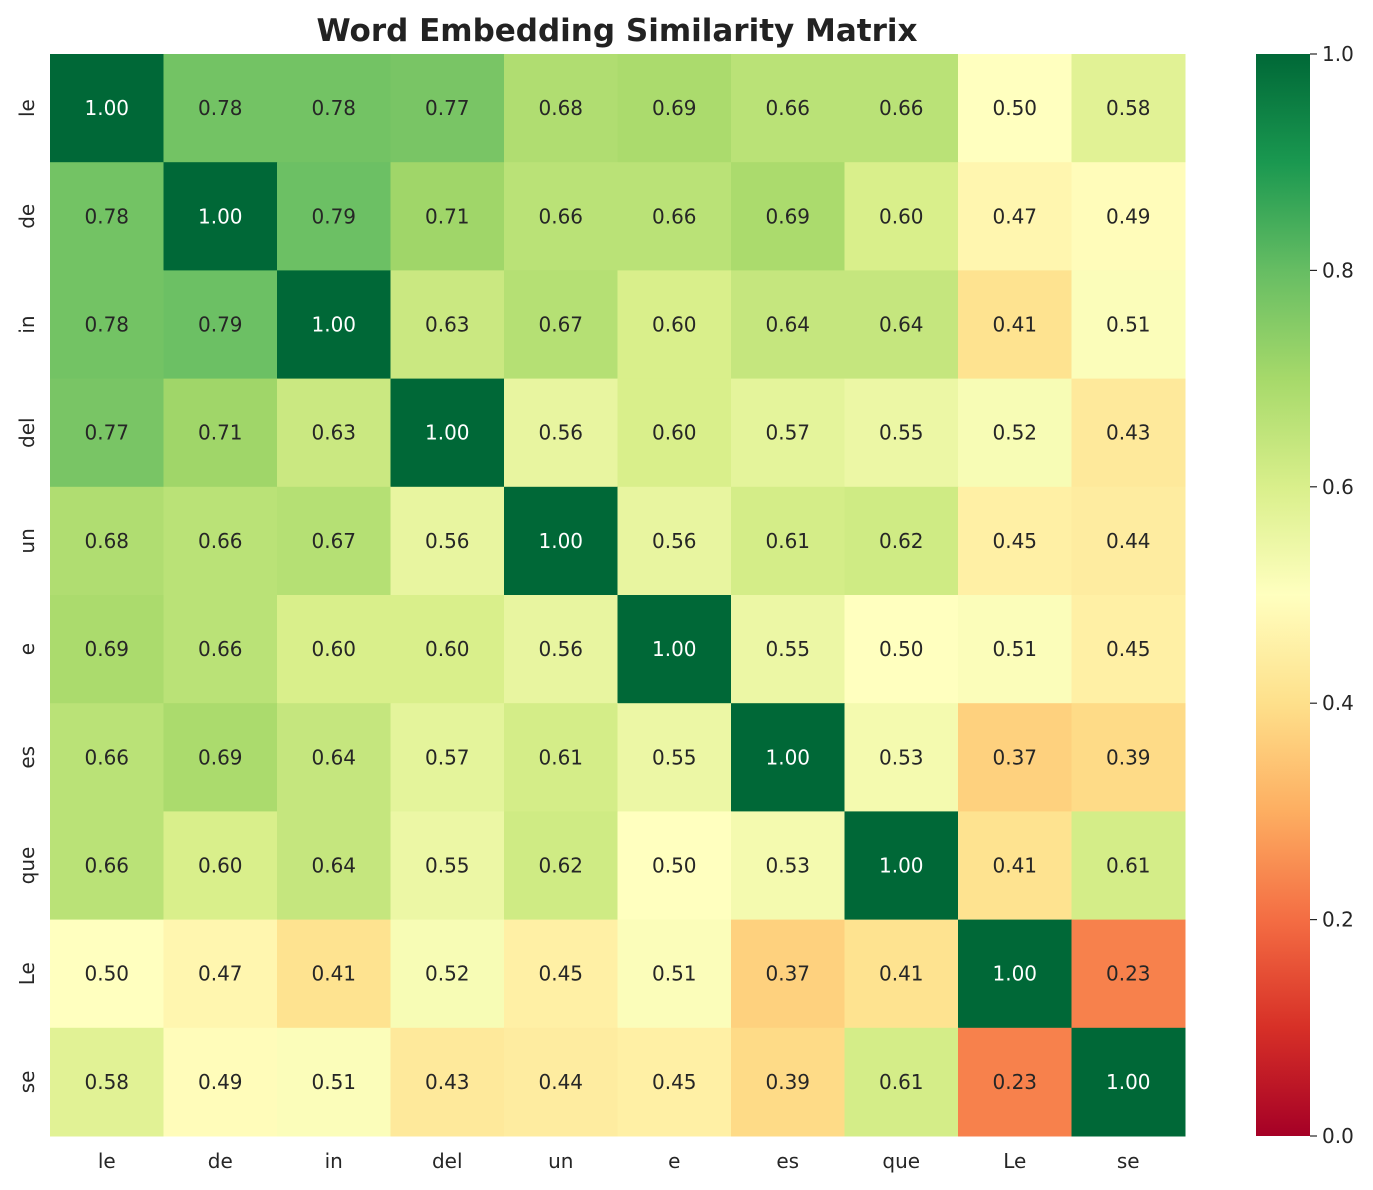  I want to click on cell-value-label: 0.37, so click(787, 974).